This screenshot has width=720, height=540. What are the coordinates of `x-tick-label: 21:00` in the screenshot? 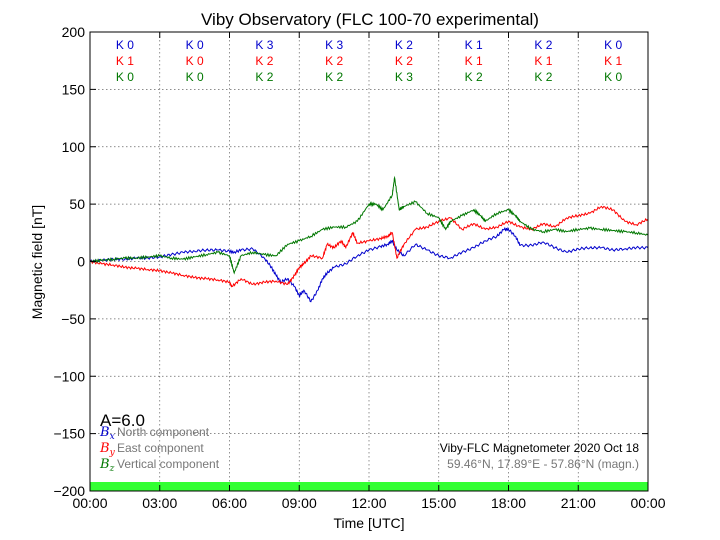 It's located at (578, 503).